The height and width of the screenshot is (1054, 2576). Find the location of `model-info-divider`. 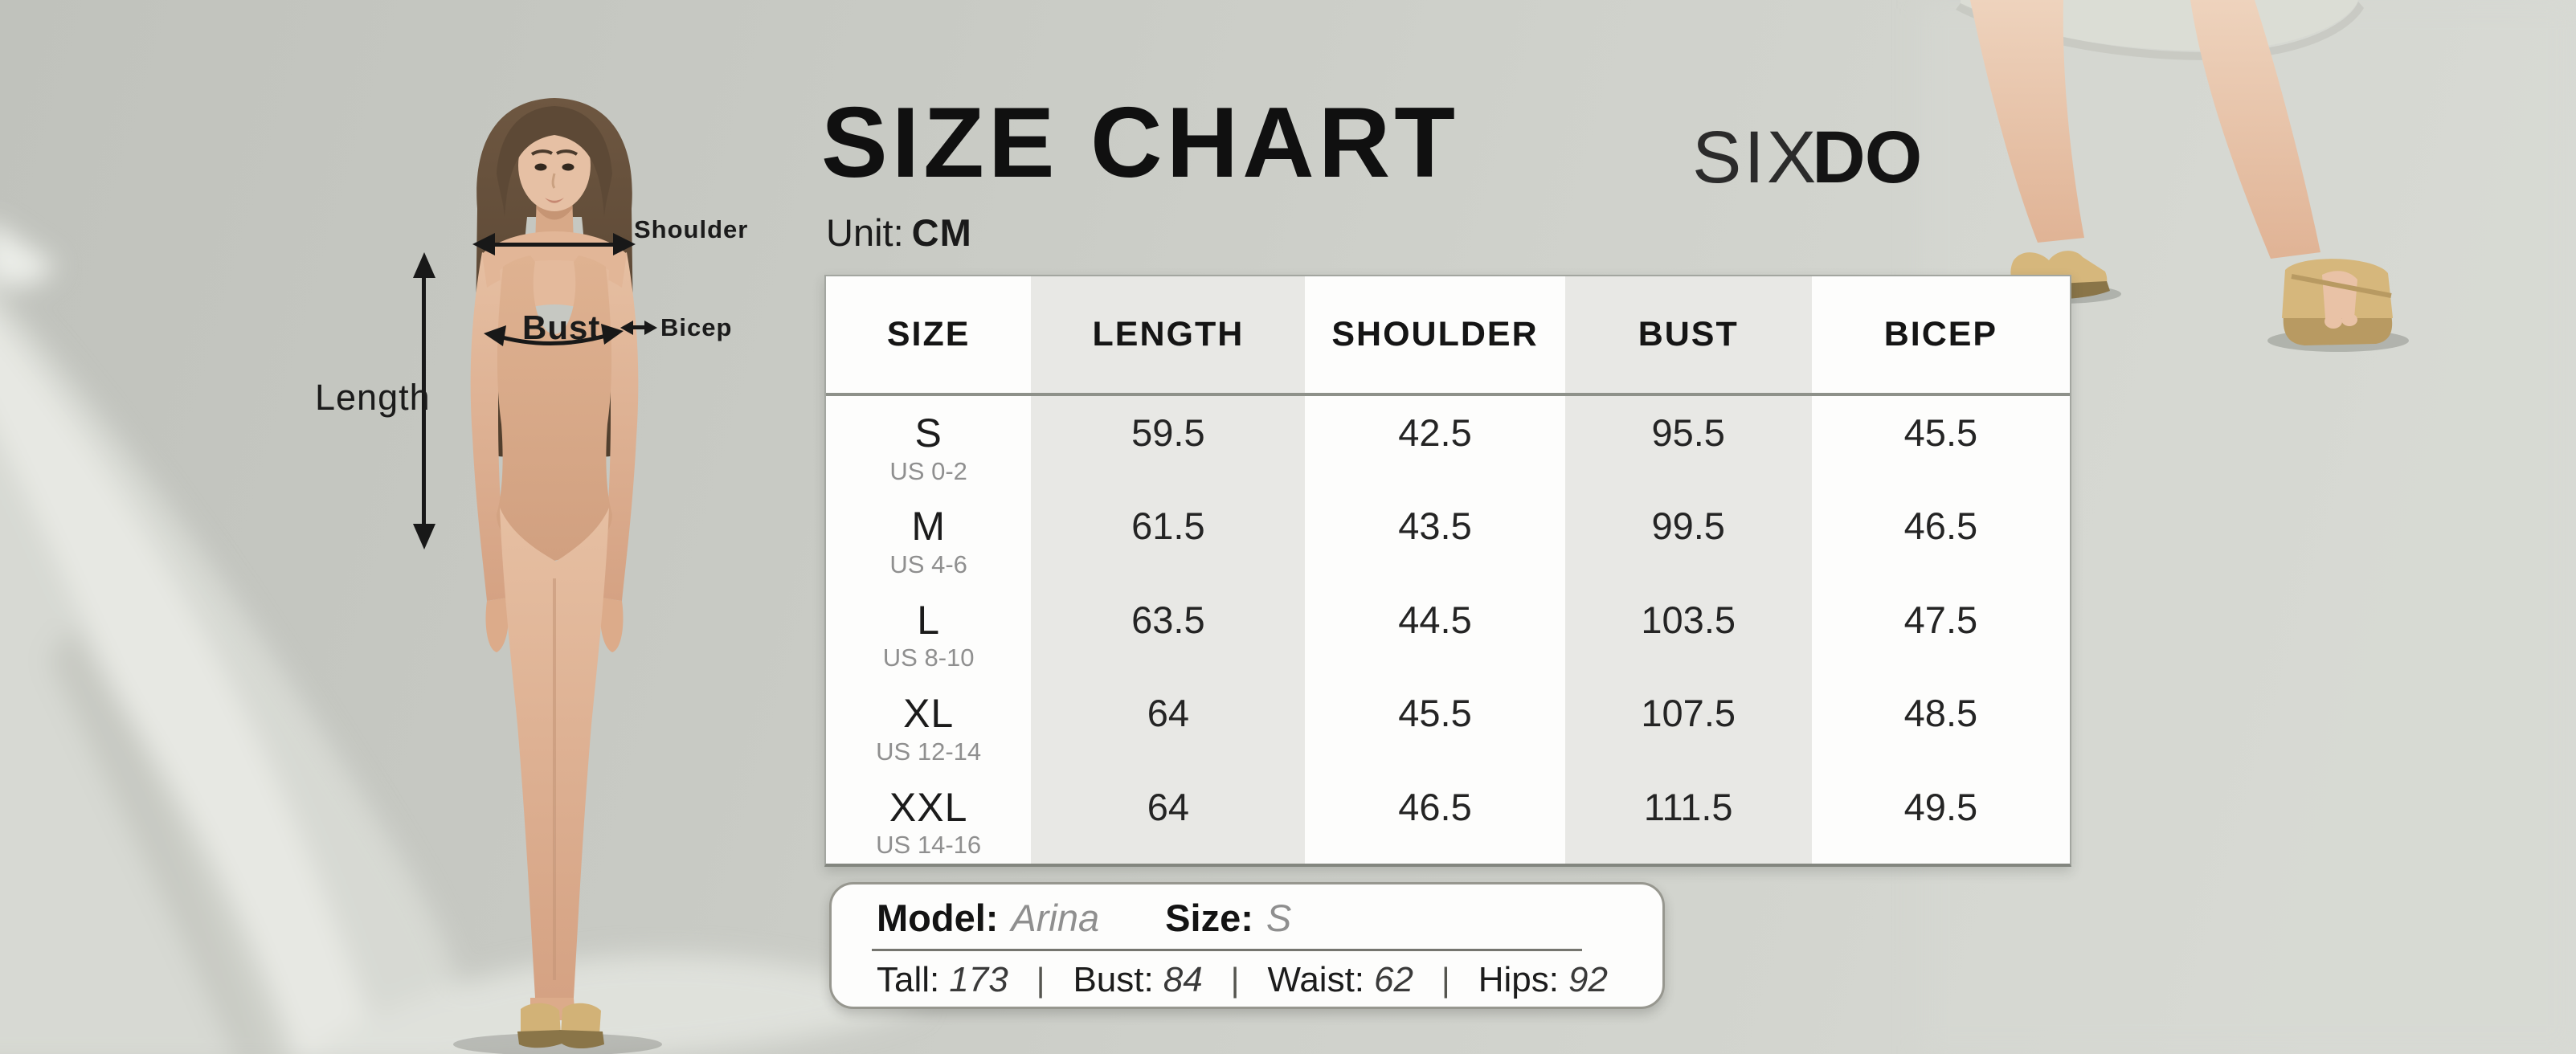

model-info-divider is located at coordinates (1227, 949).